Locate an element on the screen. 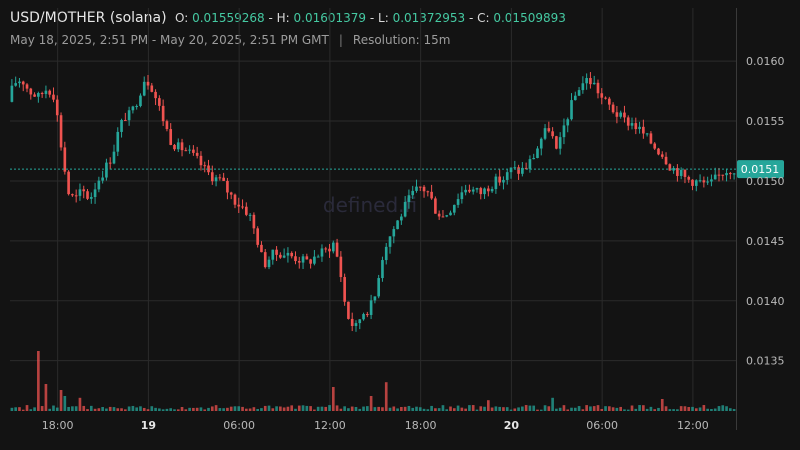  time-axis: 18:00 19 06:00 12:00 18:00 20 06:00 12:00 is located at coordinates (375, 425).